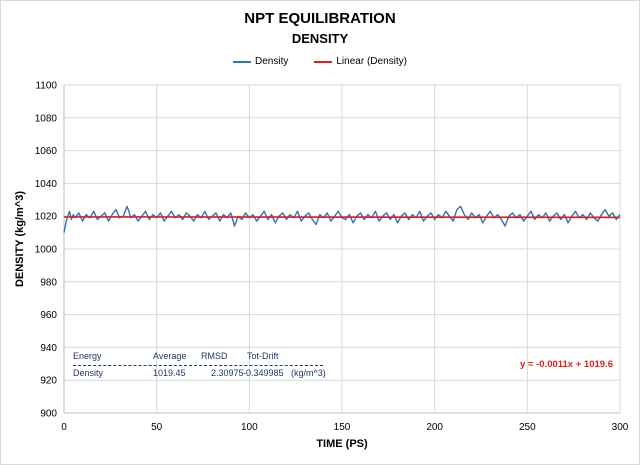 The image size is (640, 465). Describe the element at coordinates (320, 18) in the screenshot. I see `chart-title: NPT EQUILIBRATION` at that location.